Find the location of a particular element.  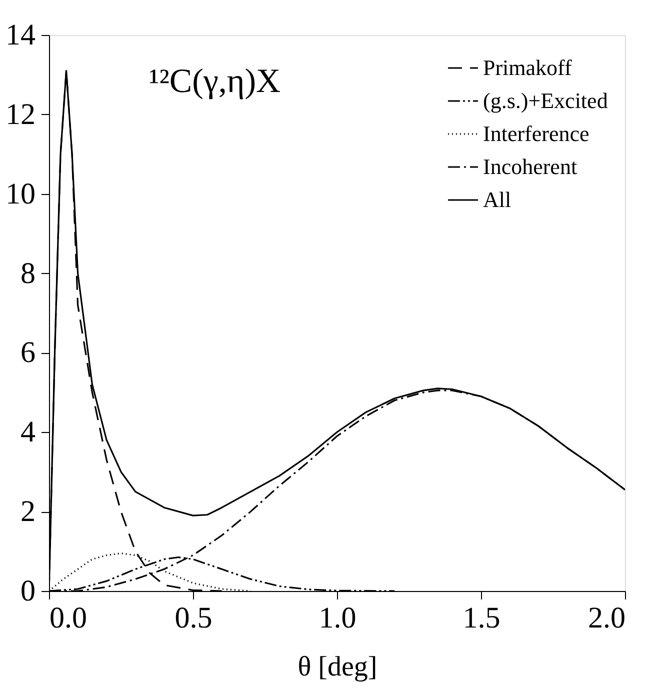

legend-label: Primakoff is located at coordinates (527, 67).